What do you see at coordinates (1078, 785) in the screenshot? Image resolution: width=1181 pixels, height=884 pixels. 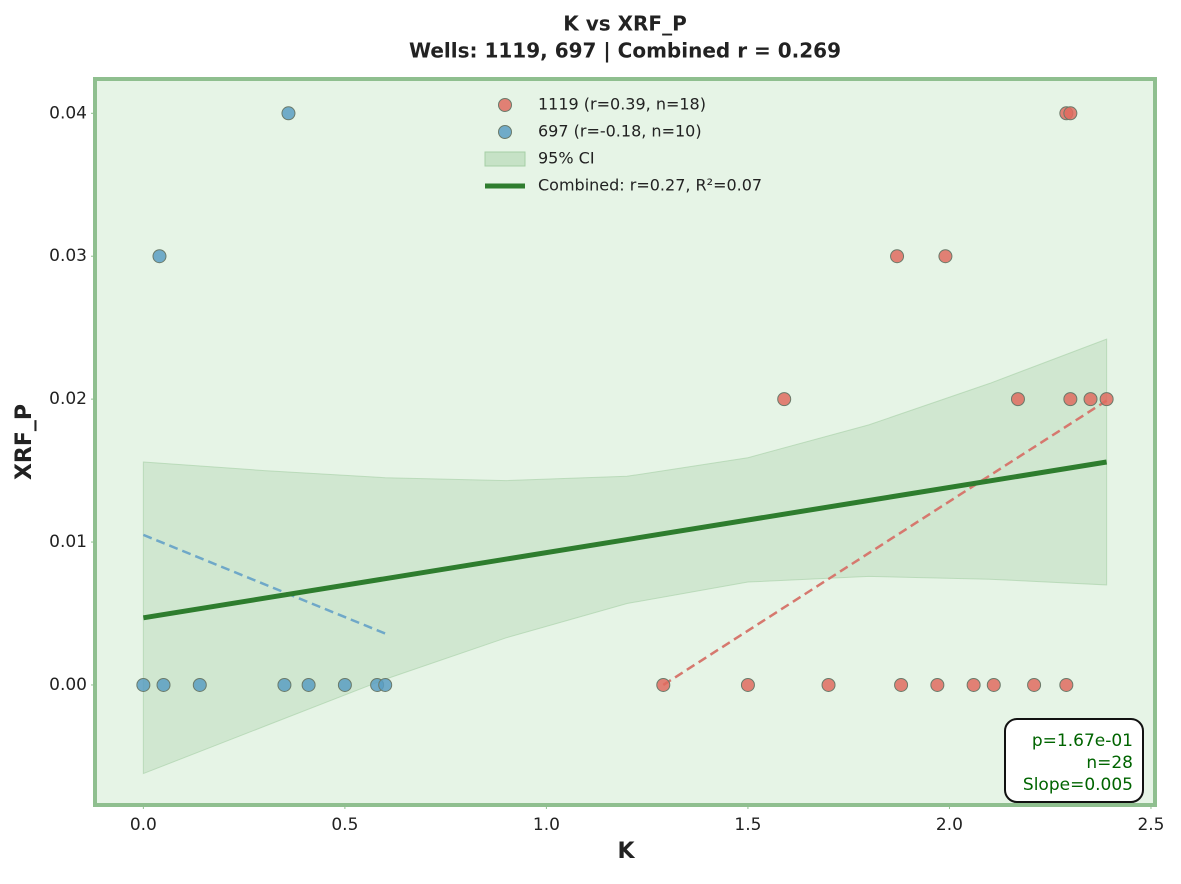 I see `annotation-text: Slope=0.005` at bounding box center [1078, 785].